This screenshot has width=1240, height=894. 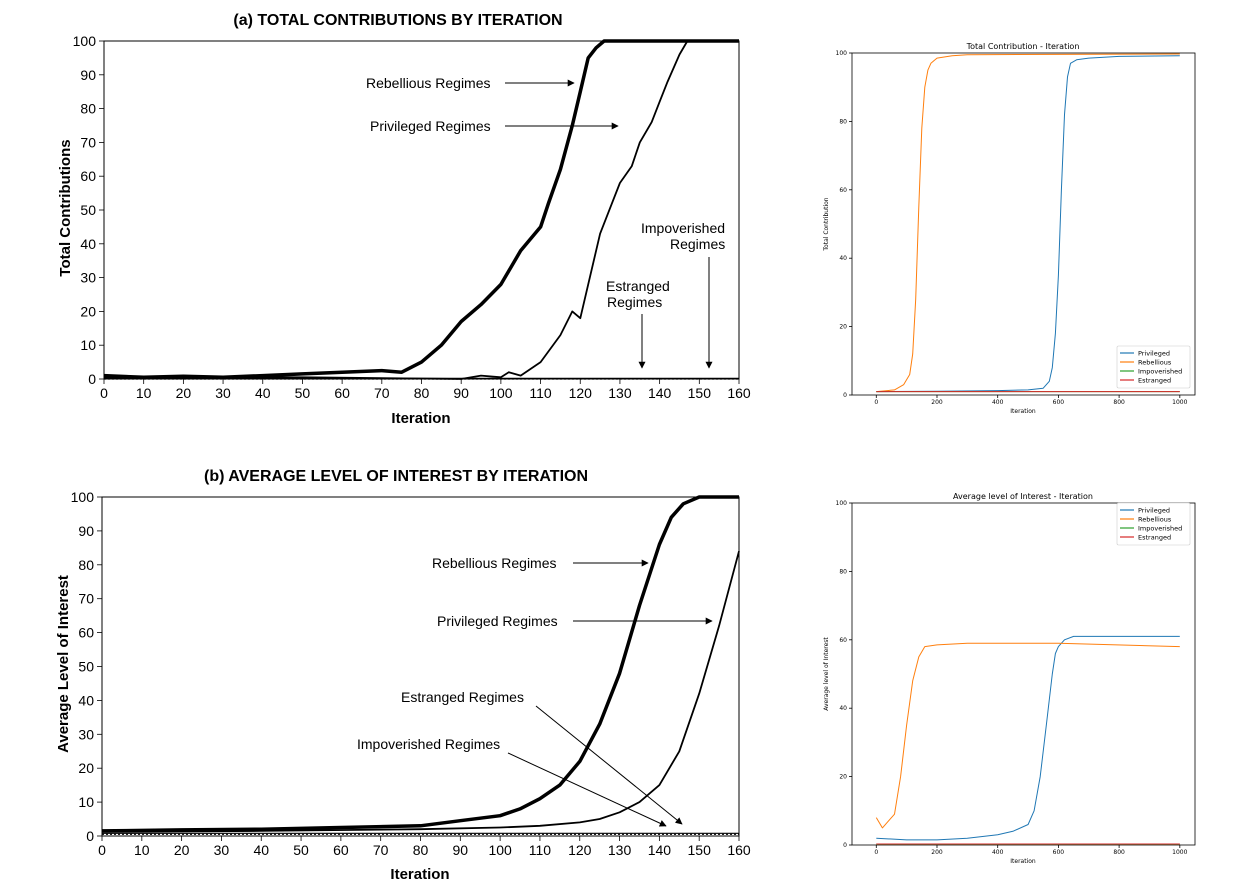 I want to click on chart-a-annotation-estranged-2: Regimes, so click(x=634, y=302).